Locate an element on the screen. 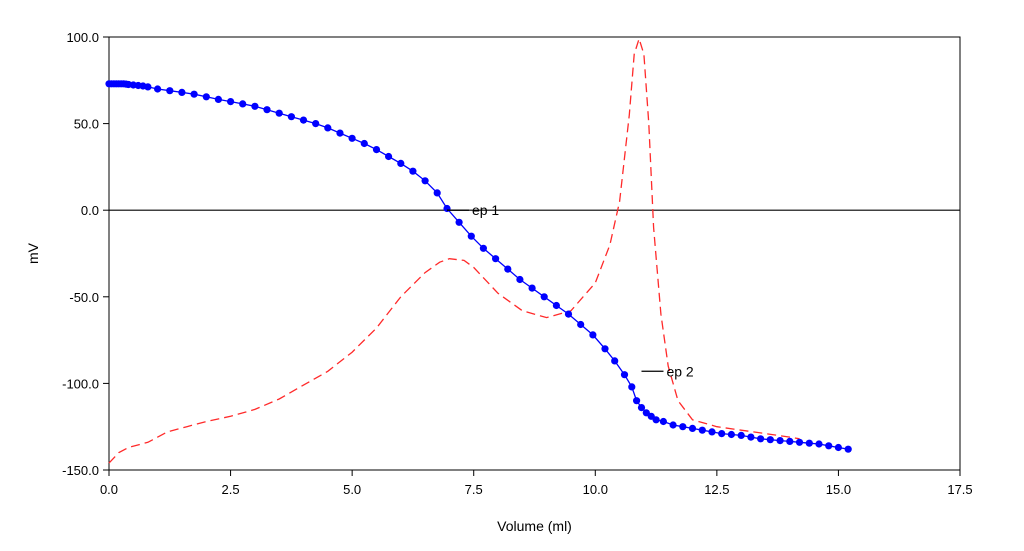 The height and width of the screenshot is (551, 1024). y-tick-label: 0.0 is located at coordinates (90, 210).